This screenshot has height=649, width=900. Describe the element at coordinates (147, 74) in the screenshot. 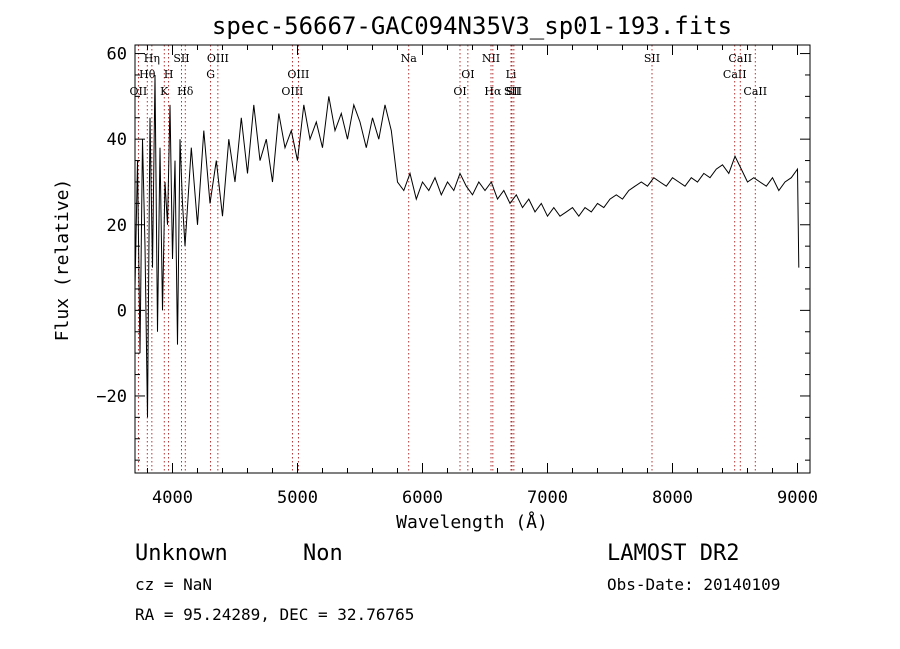

I see `emission-line-label: Hθ` at that location.